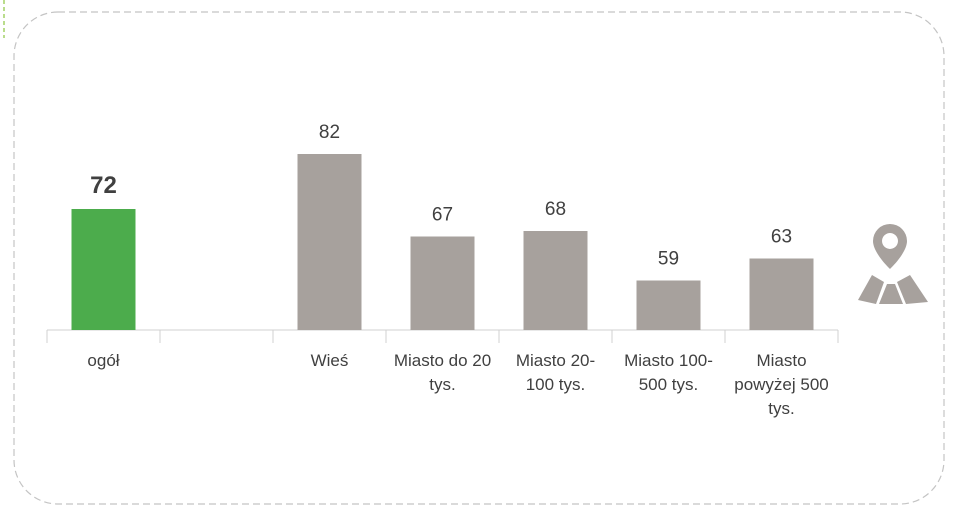 The width and height of the screenshot is (953, 512). I want to click on x-tick-label: Miasto 100-500 tys., so click(668, 372).